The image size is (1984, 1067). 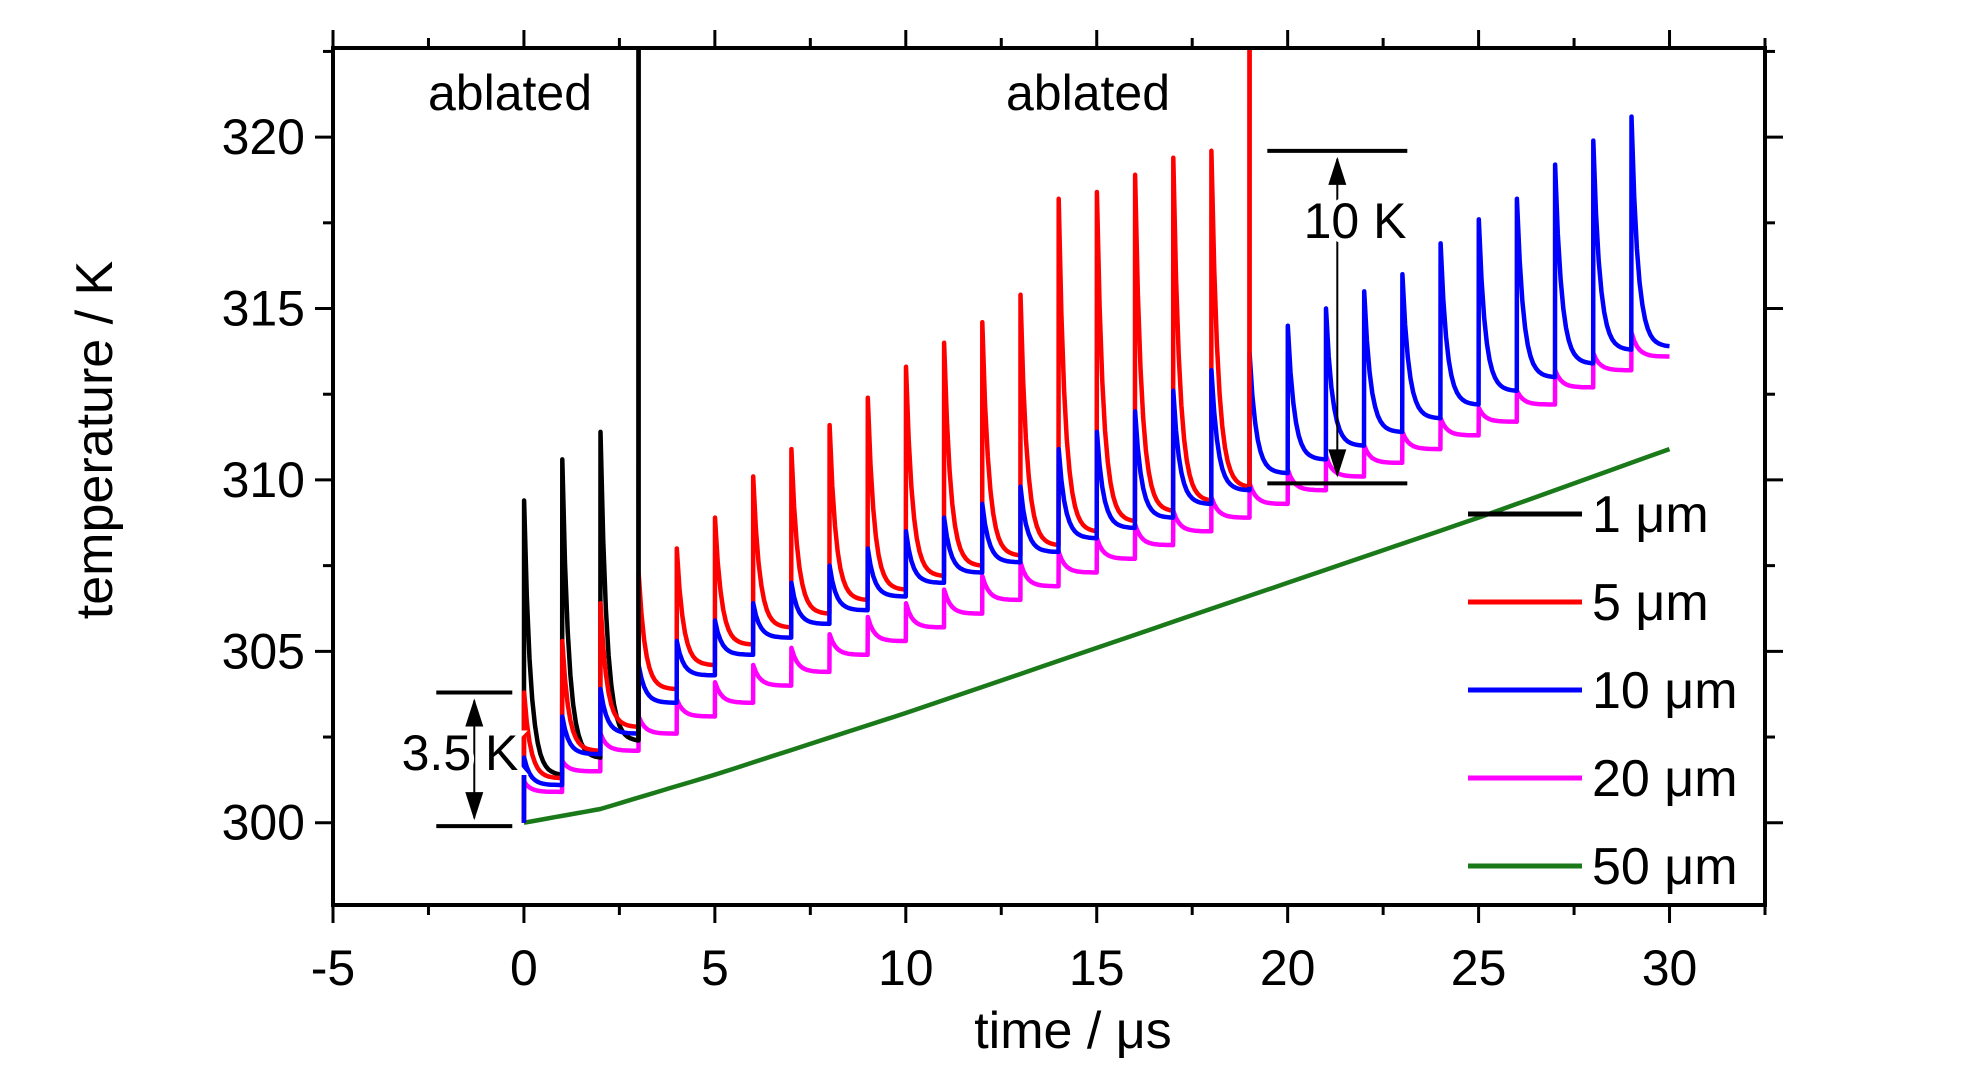 What do you see at coordinates (581, 435) in the screenshot?
I see `series-line-1-μm` at bounding box center [581, 435].